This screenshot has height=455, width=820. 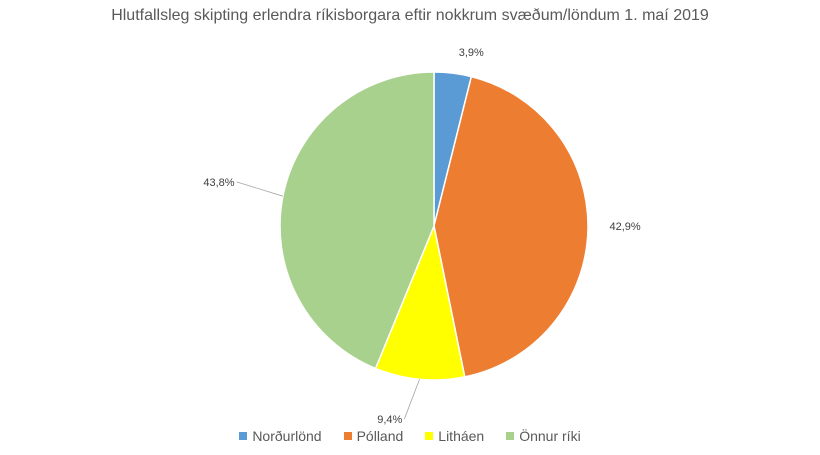 I want to click on legend-item-polland: Pólland, so click(x=373, y=436).